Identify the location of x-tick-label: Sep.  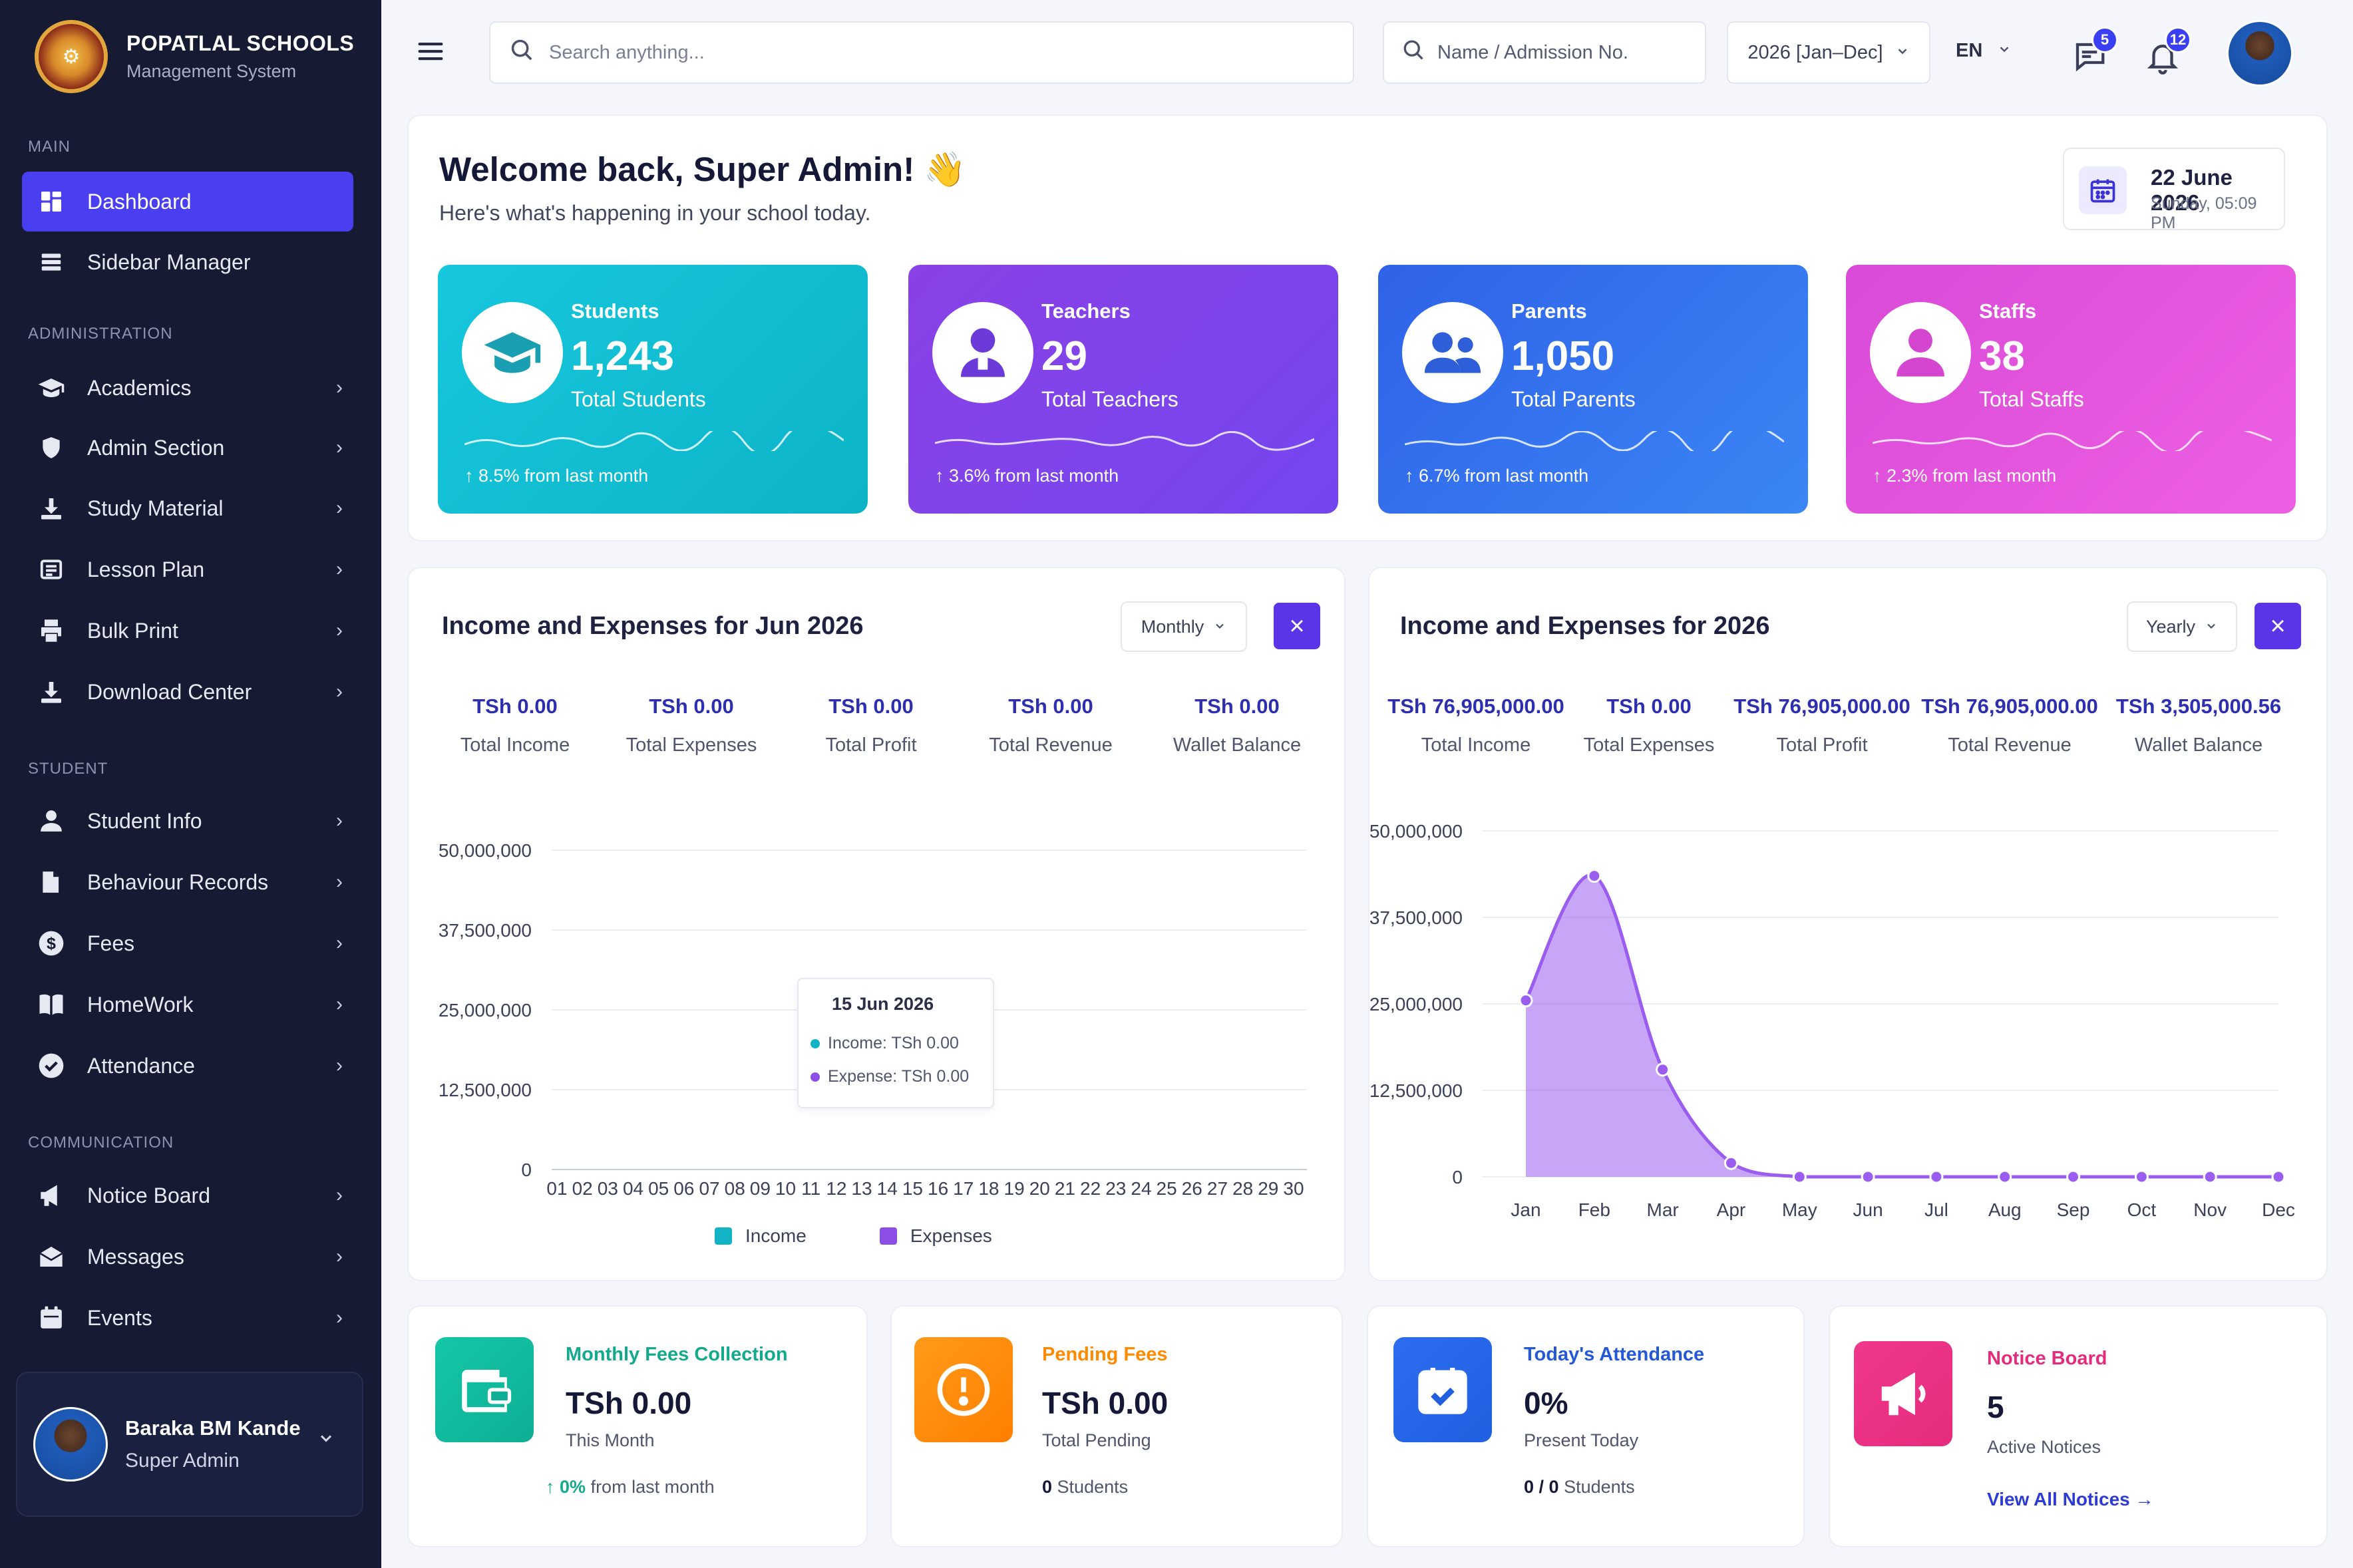
(2073, 1209).